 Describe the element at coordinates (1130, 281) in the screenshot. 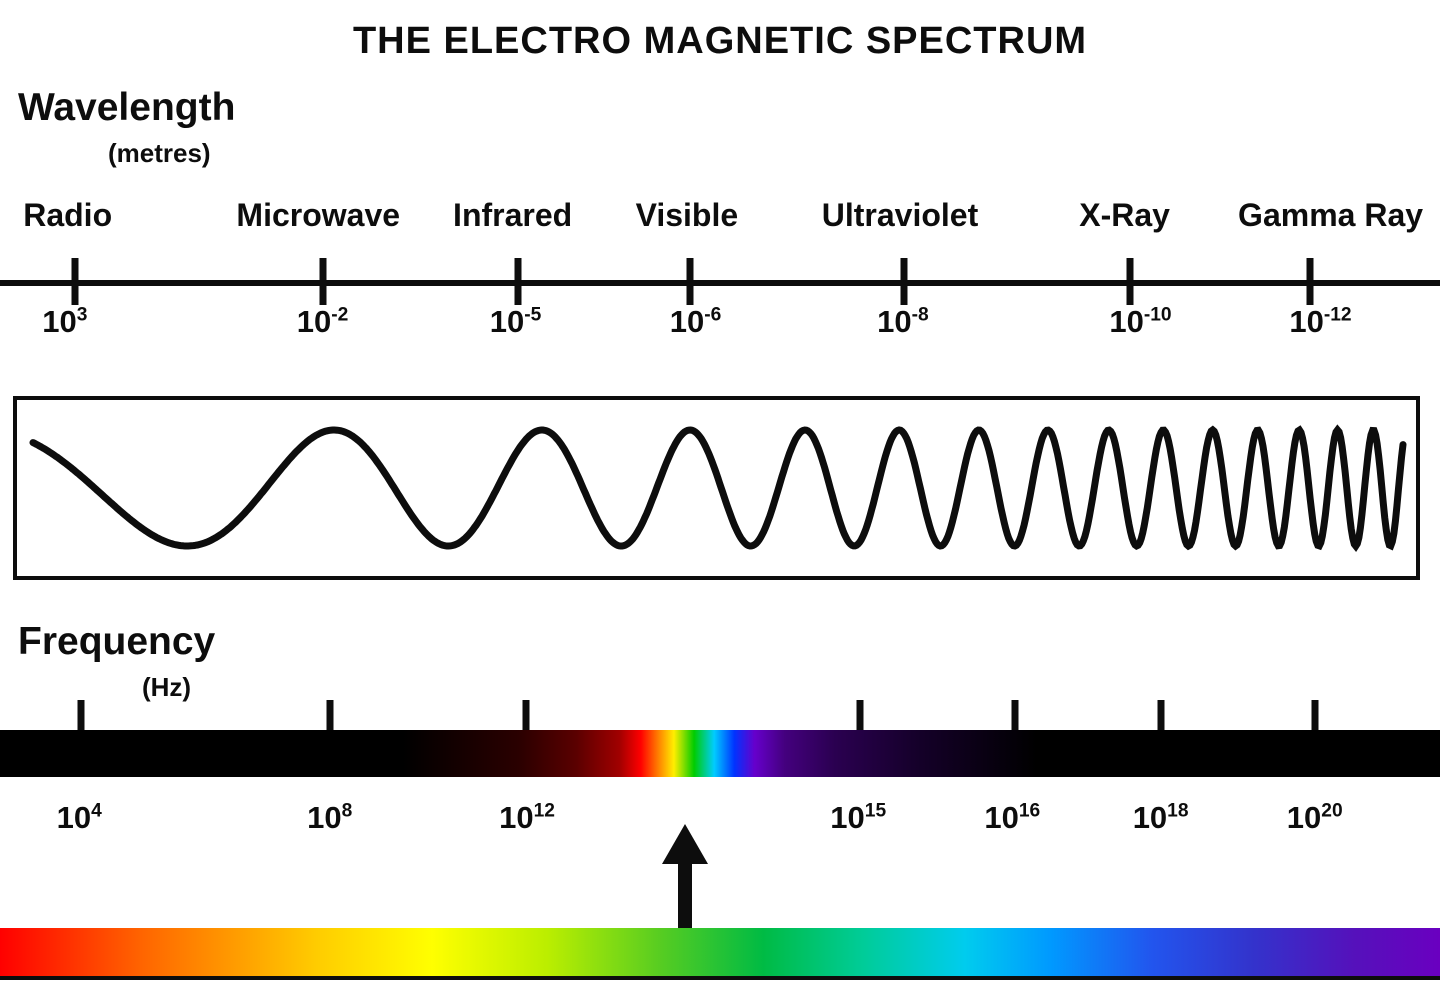

I see `wavelength-tick-xray` at that location.